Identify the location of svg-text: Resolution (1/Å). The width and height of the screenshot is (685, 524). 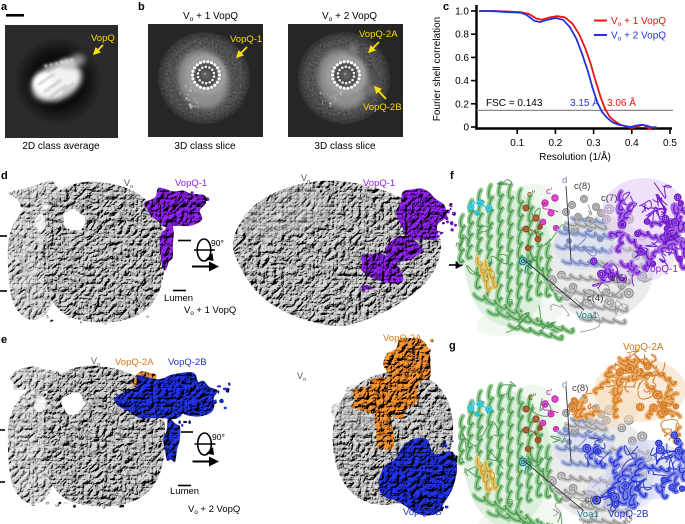
(575, 156).